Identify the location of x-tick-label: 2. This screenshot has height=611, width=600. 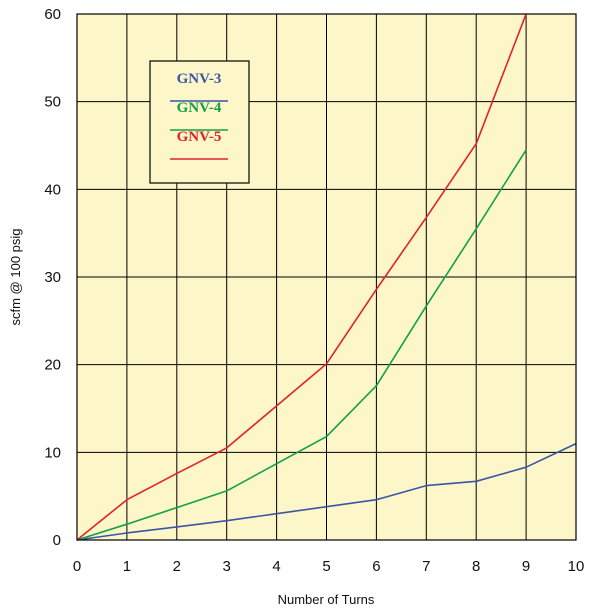
(177, 566).